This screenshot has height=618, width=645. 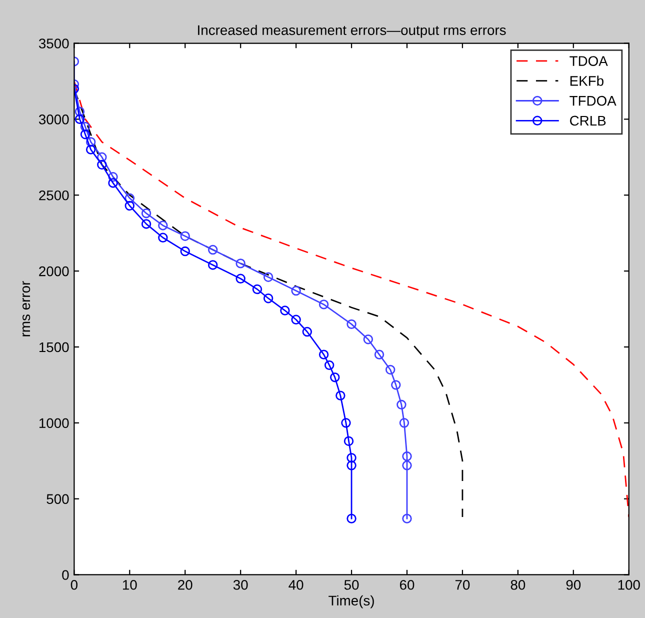 What do you see at coordinates (593, 101) in the screenshot?
I see `legend-label: TFDOA` at bounding box center [593, 101].